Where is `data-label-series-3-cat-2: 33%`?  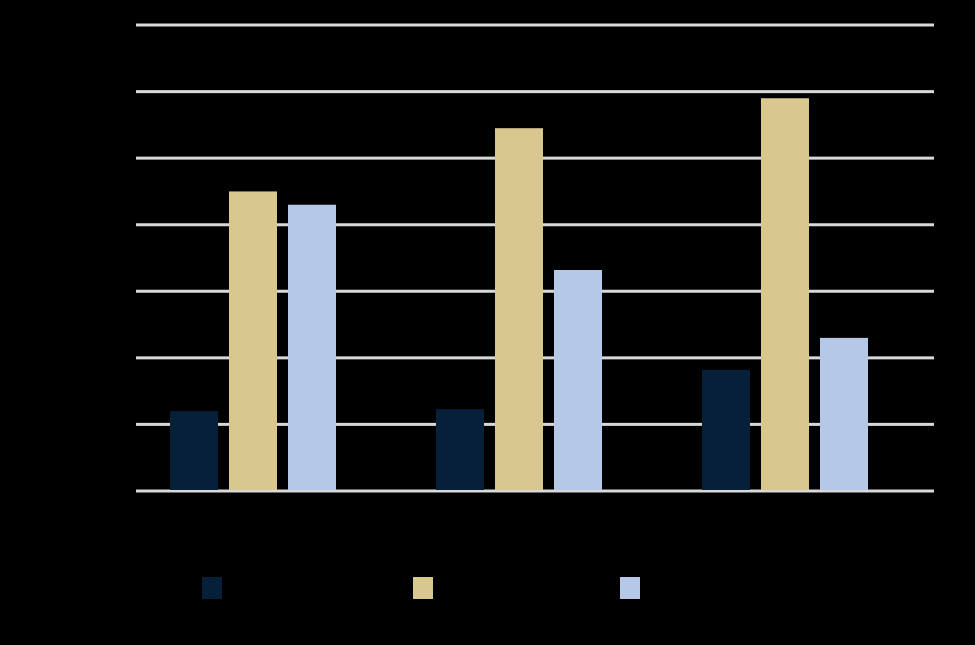
data-label-series-3-cat-2: 33% is located at coordinates (578, 252).